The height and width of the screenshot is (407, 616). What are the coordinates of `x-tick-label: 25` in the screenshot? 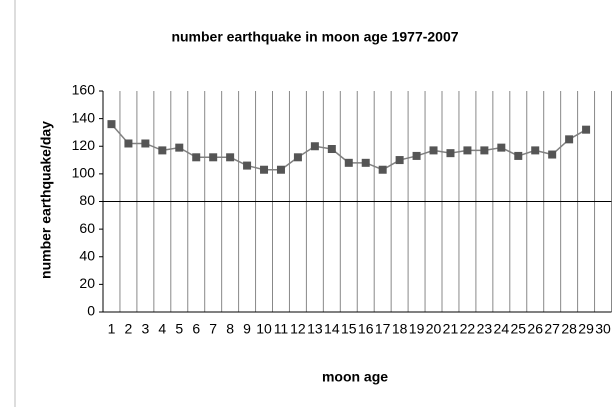 It's located at (518, 329).